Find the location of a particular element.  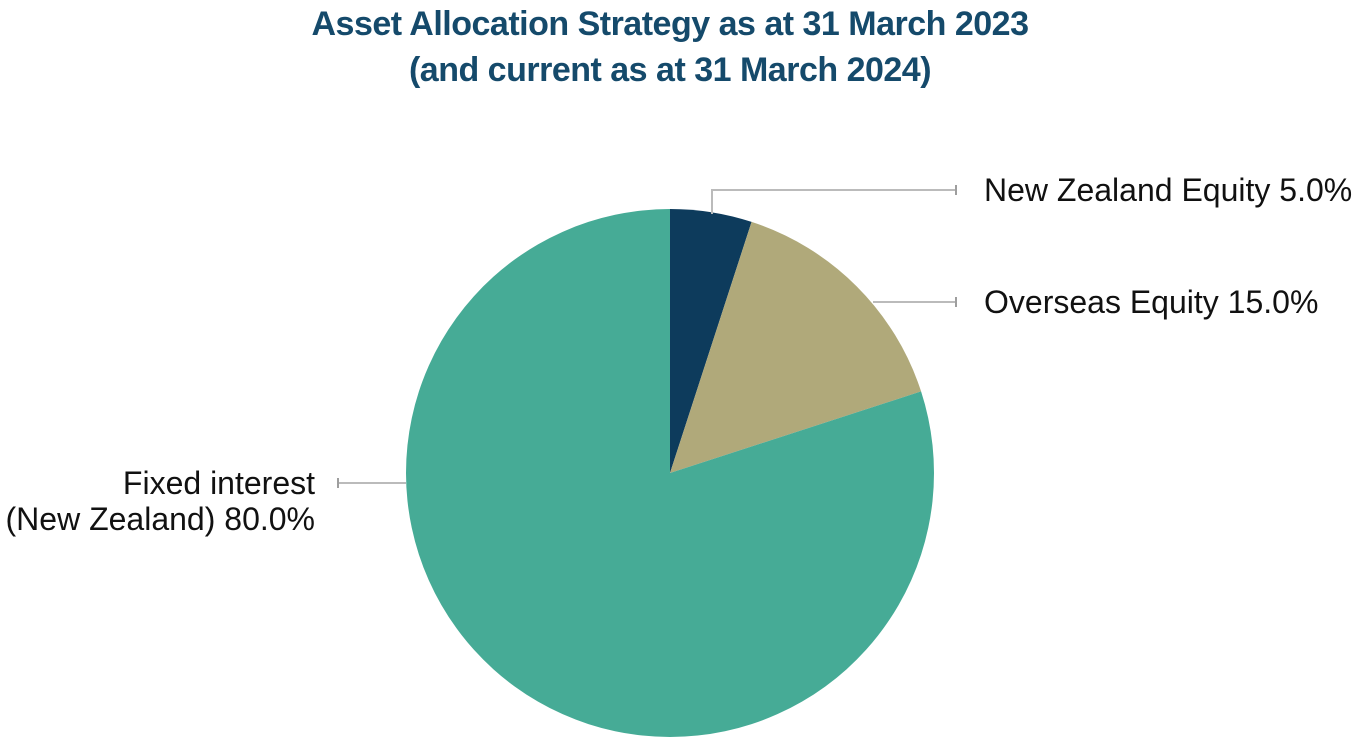

chart-title-line-2: (and current as at 31 March 2024) is located at coordinates (670, 70).